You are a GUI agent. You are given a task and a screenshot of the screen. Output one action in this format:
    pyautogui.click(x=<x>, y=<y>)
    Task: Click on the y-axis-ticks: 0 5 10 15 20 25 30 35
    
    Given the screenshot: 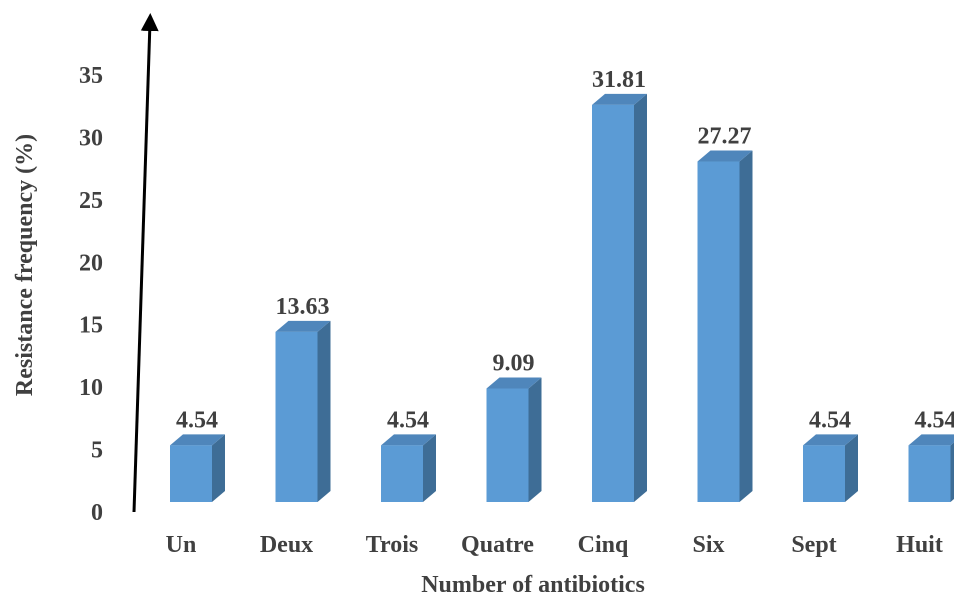 What is the action you would take?
    pyautogui.click(x=91, y=294)
    